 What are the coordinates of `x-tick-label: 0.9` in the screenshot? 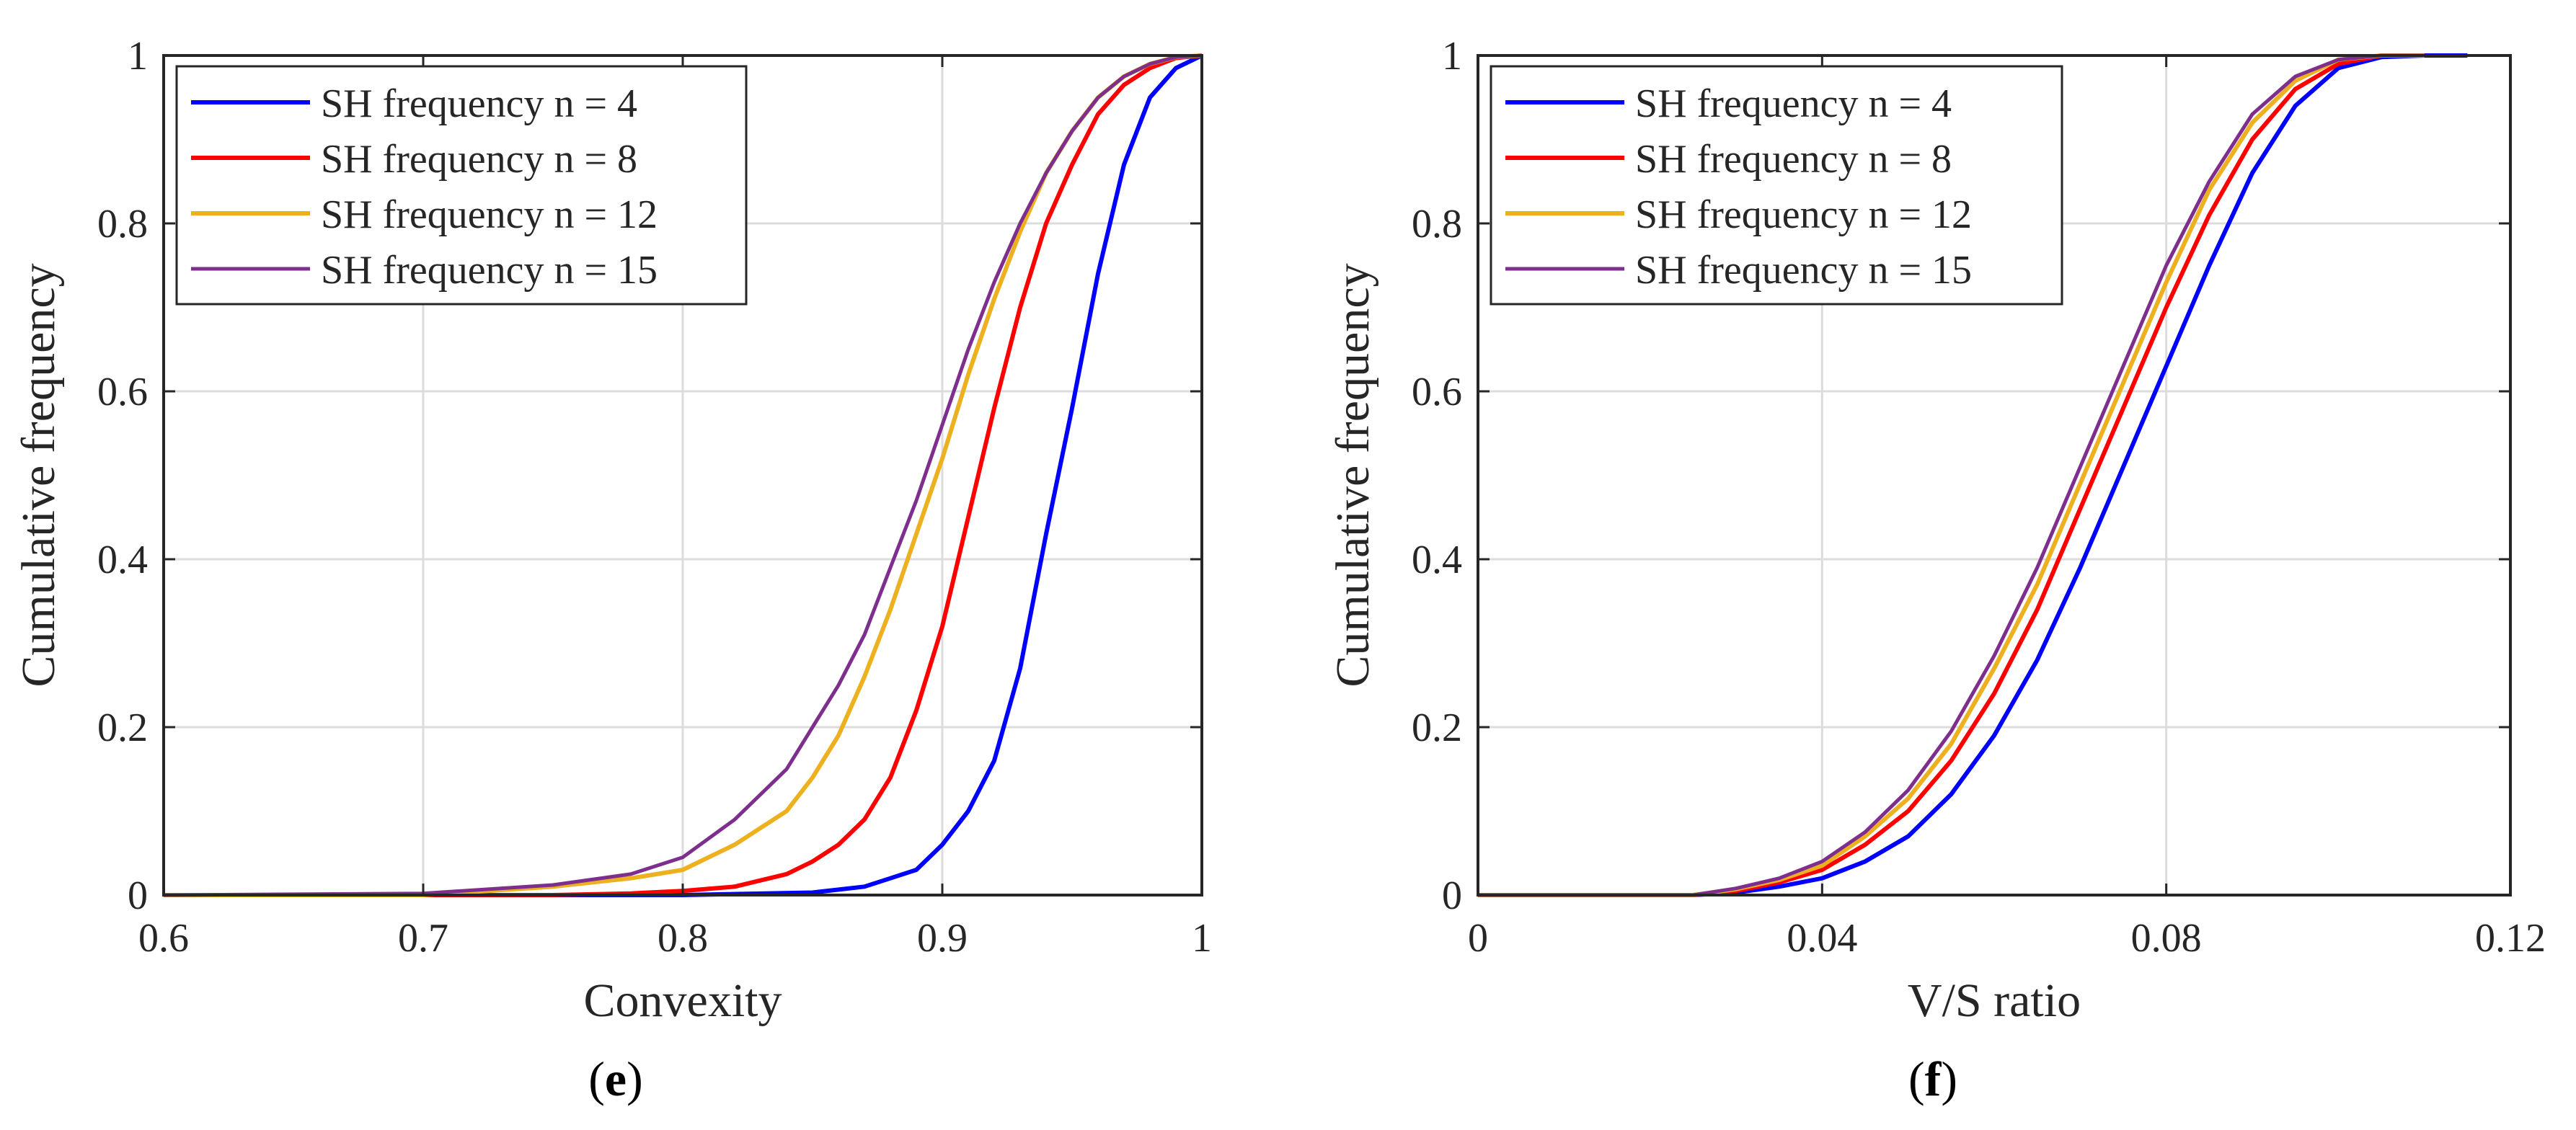 It's located at (942, 938).